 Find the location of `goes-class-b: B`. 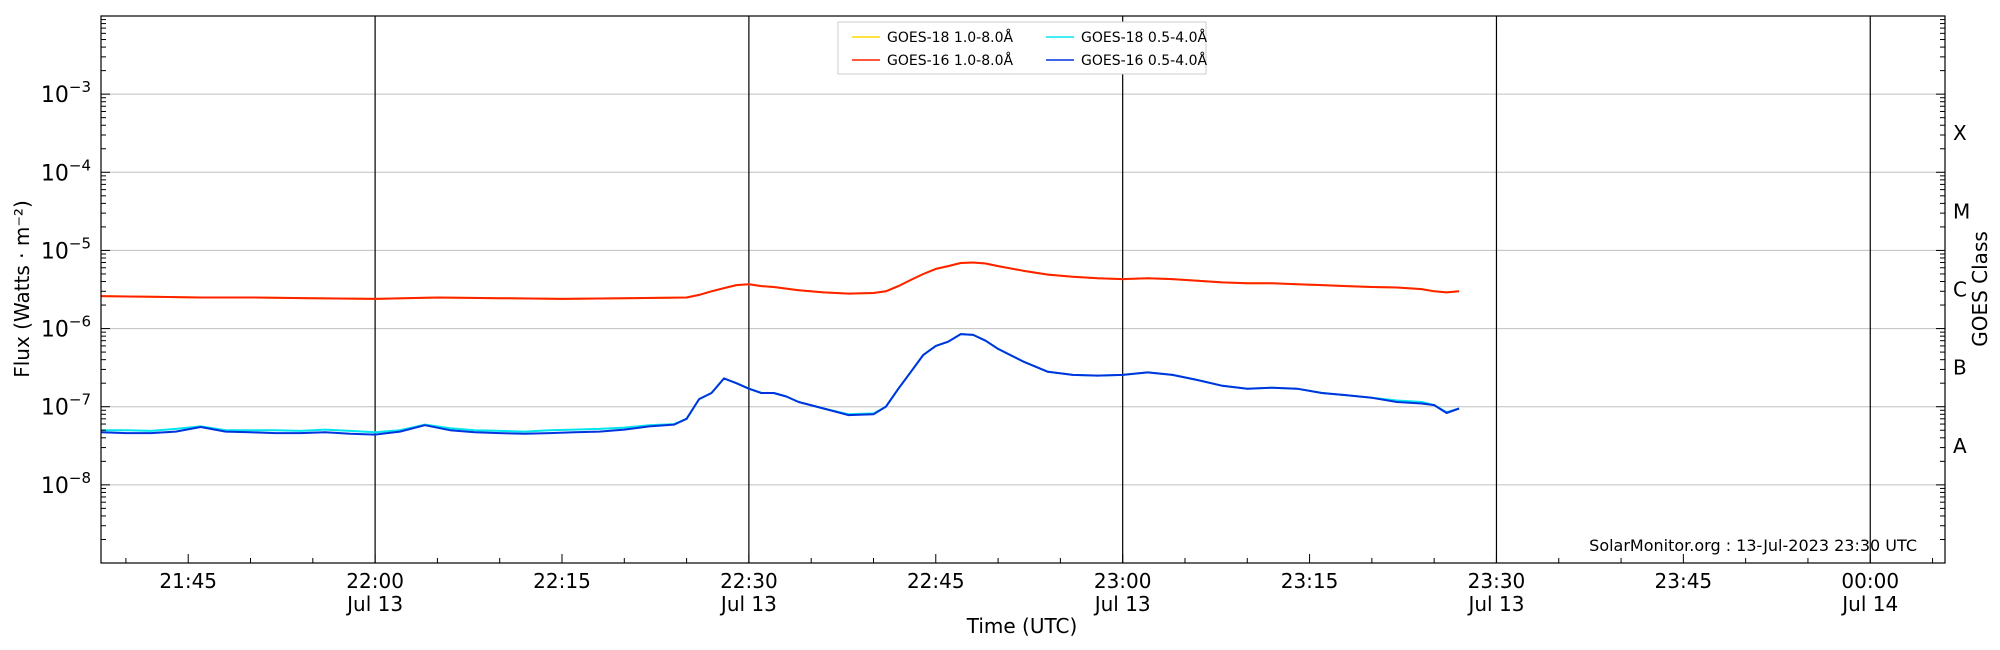

goes-class-b: B is located at coordinates (1960, 368).